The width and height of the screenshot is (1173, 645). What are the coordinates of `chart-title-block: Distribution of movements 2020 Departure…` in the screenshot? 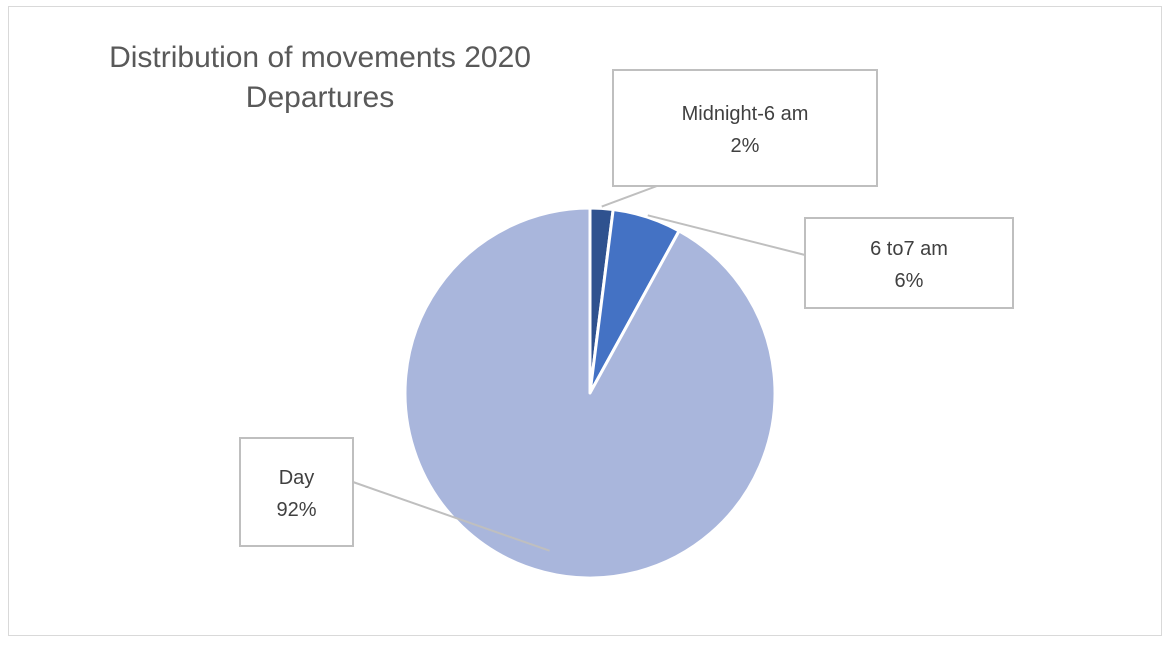 It's located at (320, 78).